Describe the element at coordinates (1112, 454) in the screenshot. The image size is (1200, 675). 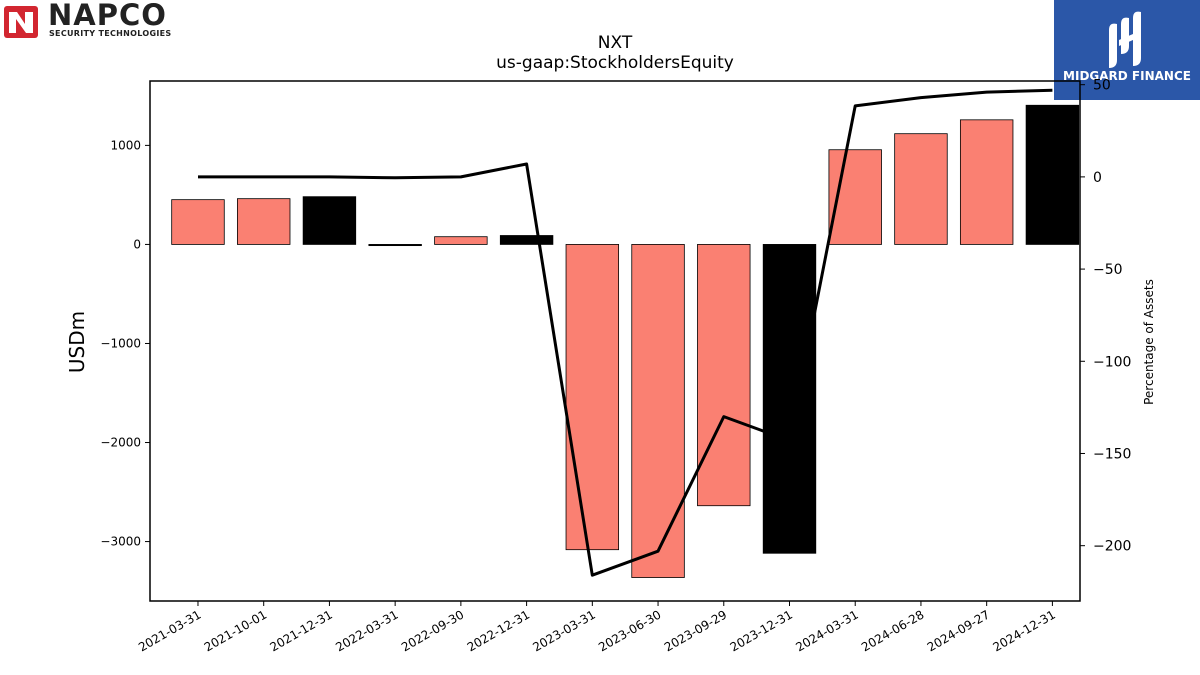
I see `y2-tick-label: −150` at that location.